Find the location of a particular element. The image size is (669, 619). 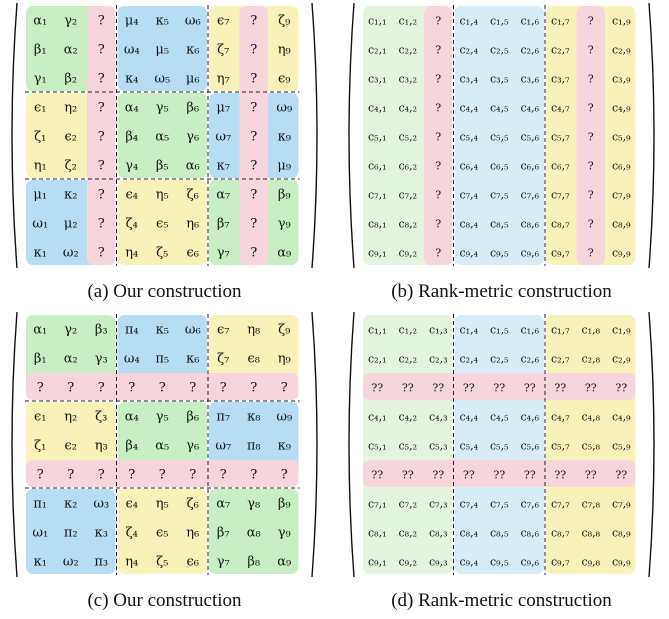

matrix-a-cell: μ₅ is located at coordinates (162, 50).